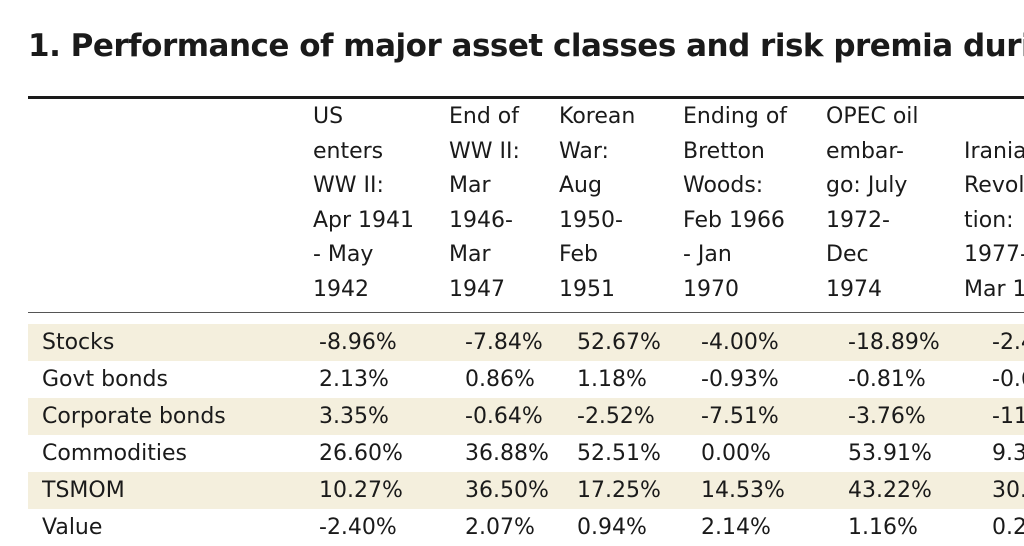 This screenshot has width=1024, height=546. I want to click on table-row: TSMOM 10.27% 36.50% 17.25% 14.53% 43.22% 30.0, so click(526, 490).